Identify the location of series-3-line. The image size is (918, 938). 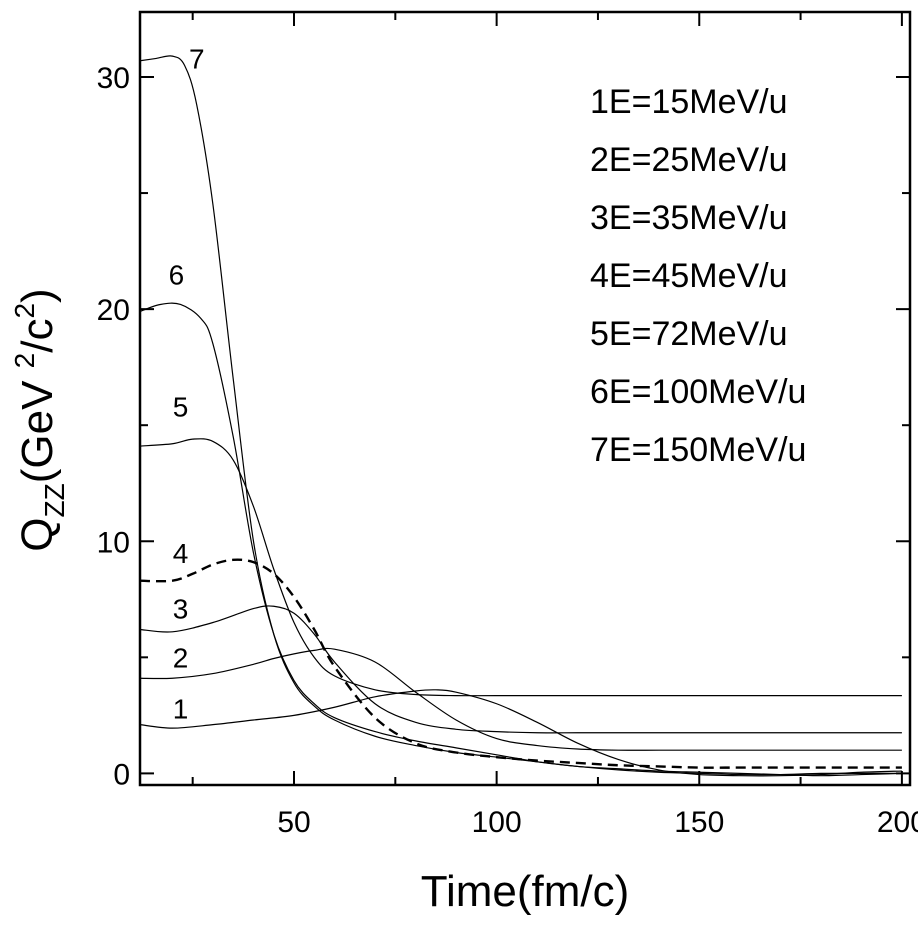
(520, 669).